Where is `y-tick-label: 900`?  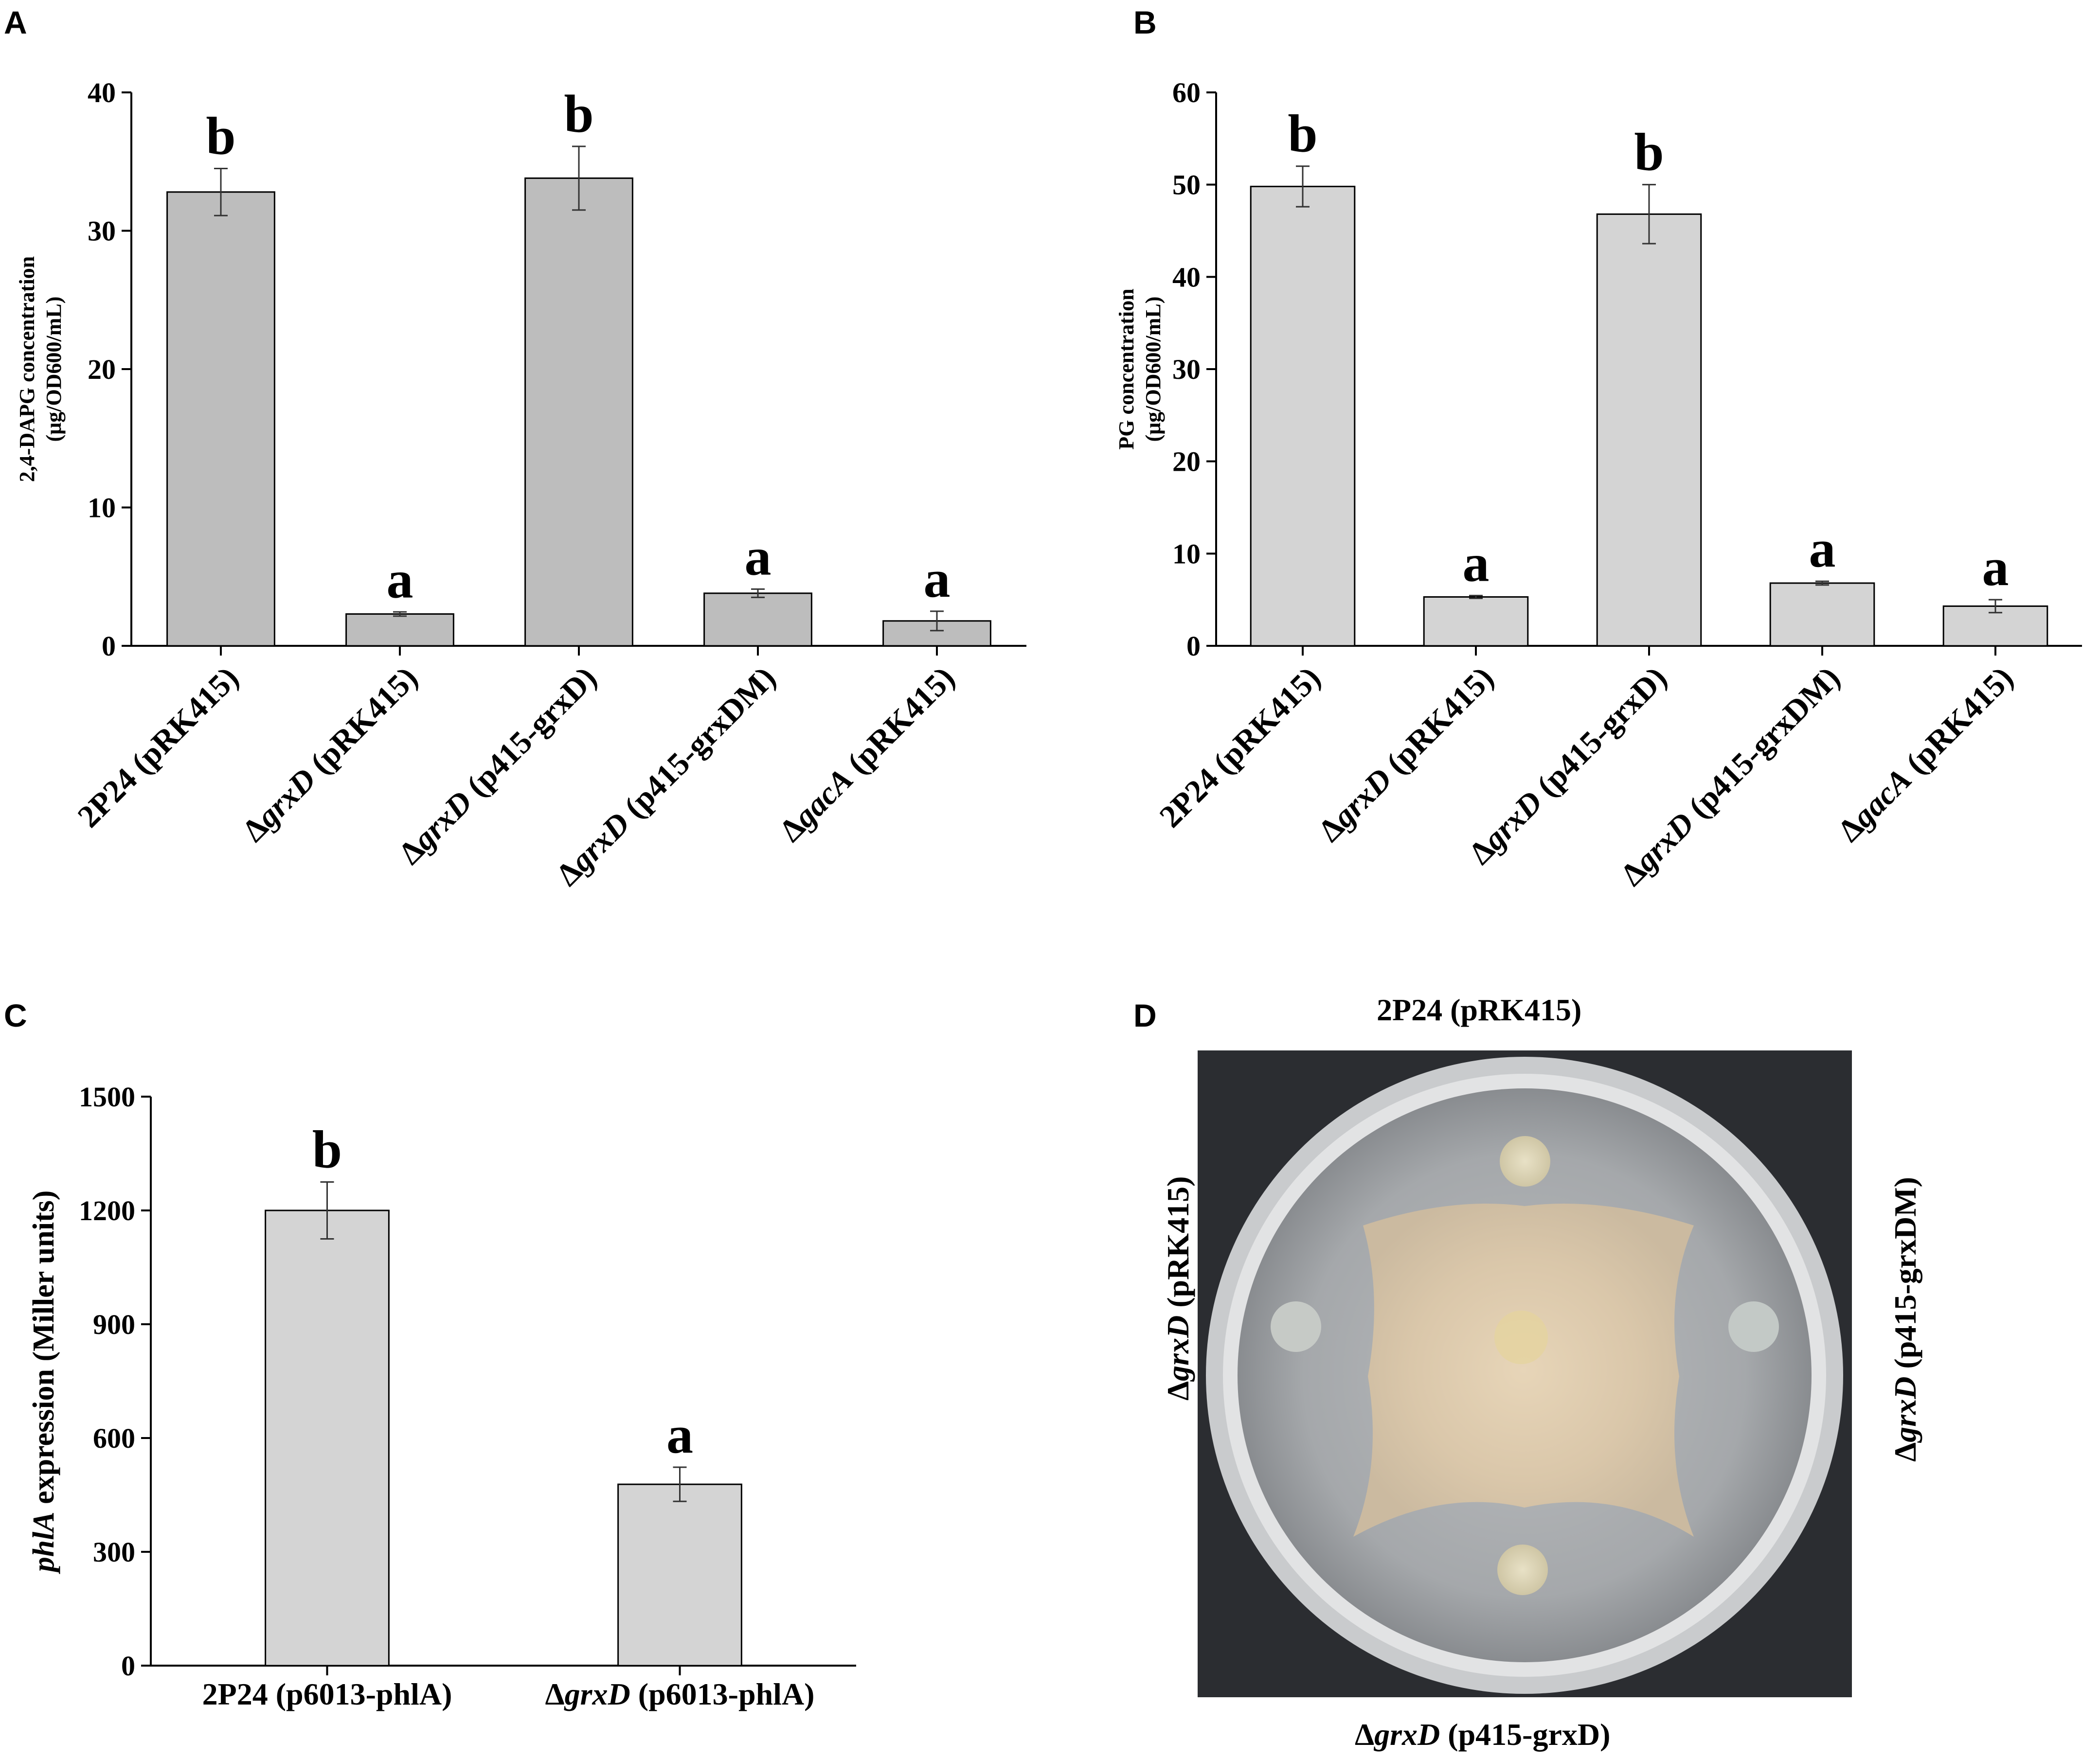
y-tick-label: 900 is located at coordinates (114, 1324).